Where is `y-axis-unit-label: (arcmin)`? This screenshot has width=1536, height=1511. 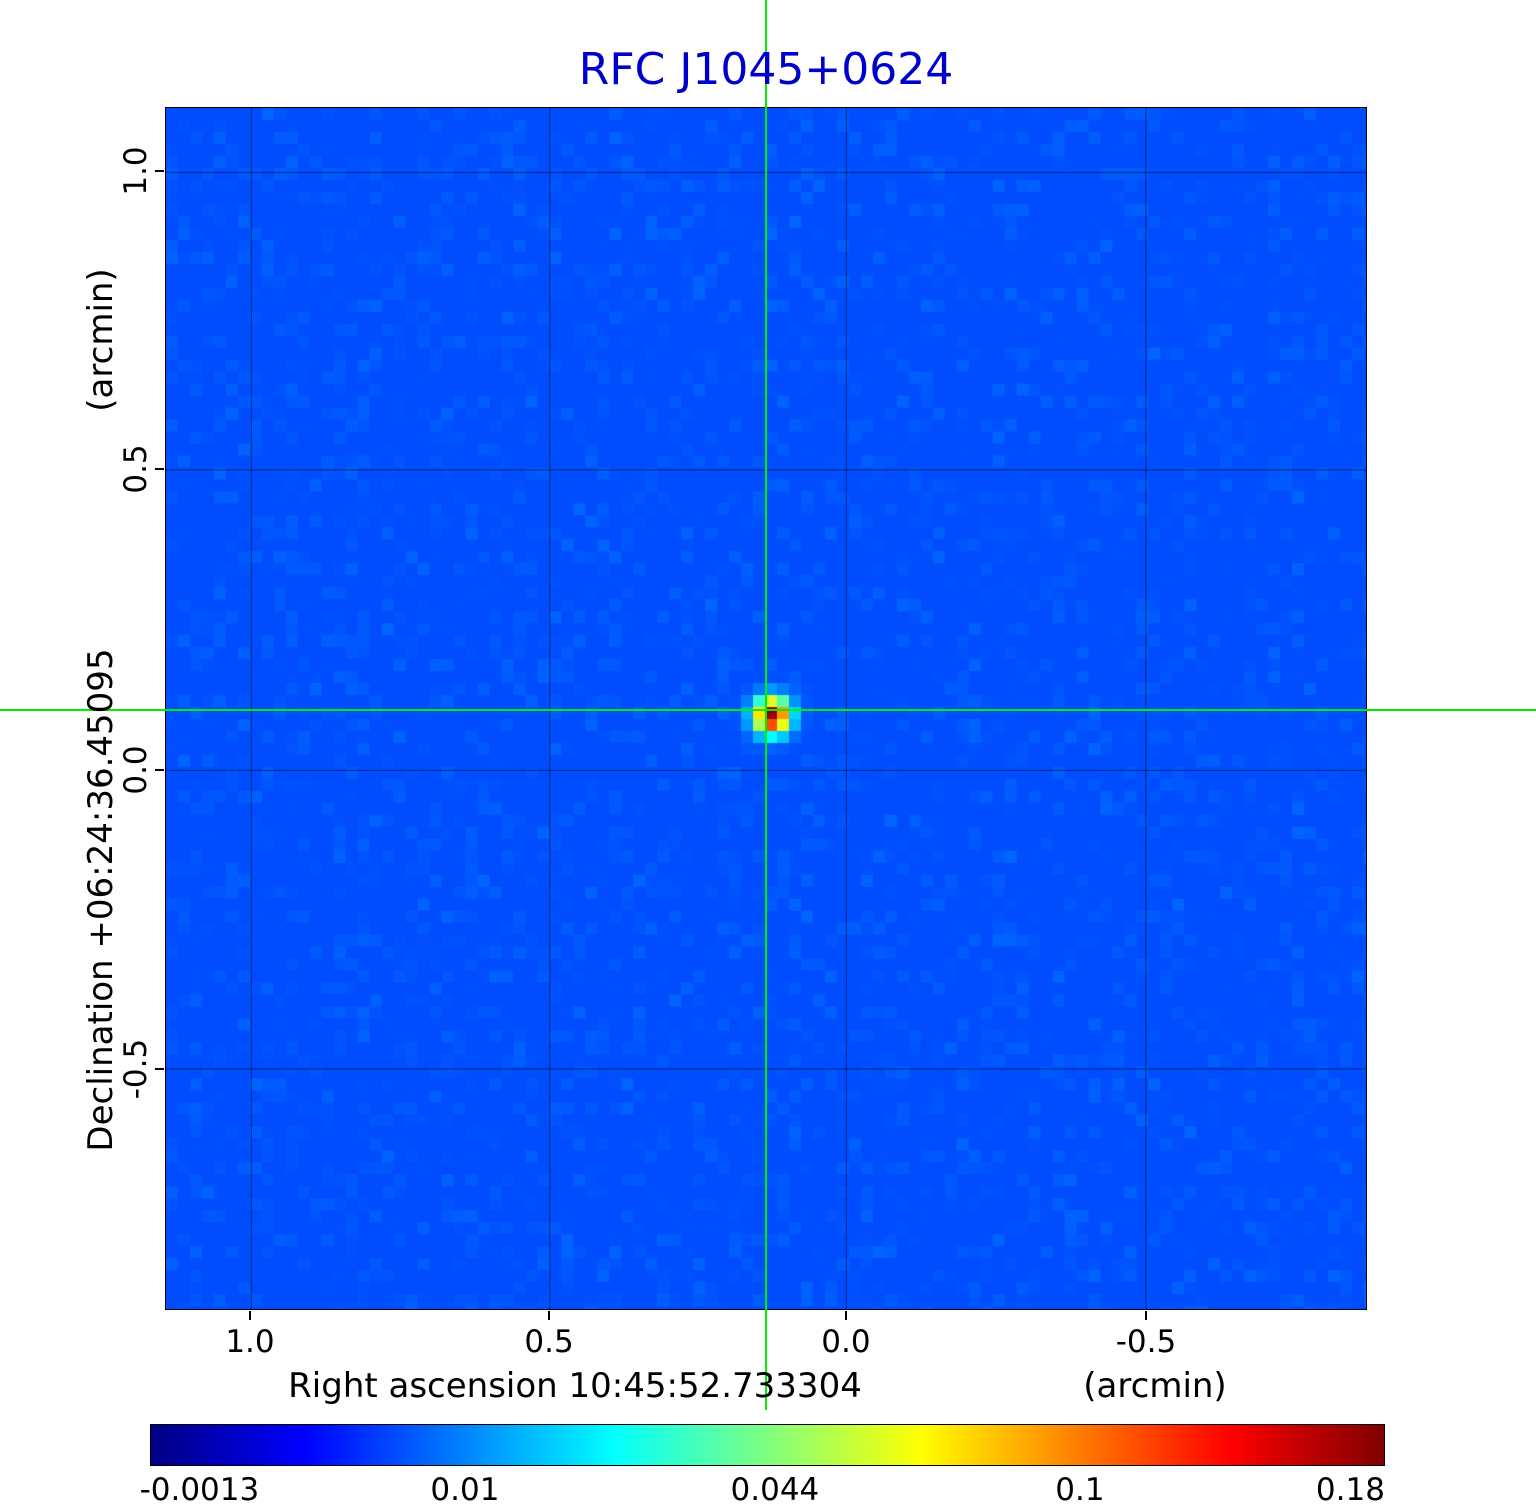 y-axis-unit-label: (arcmin) is located at coordinates (101, 340).